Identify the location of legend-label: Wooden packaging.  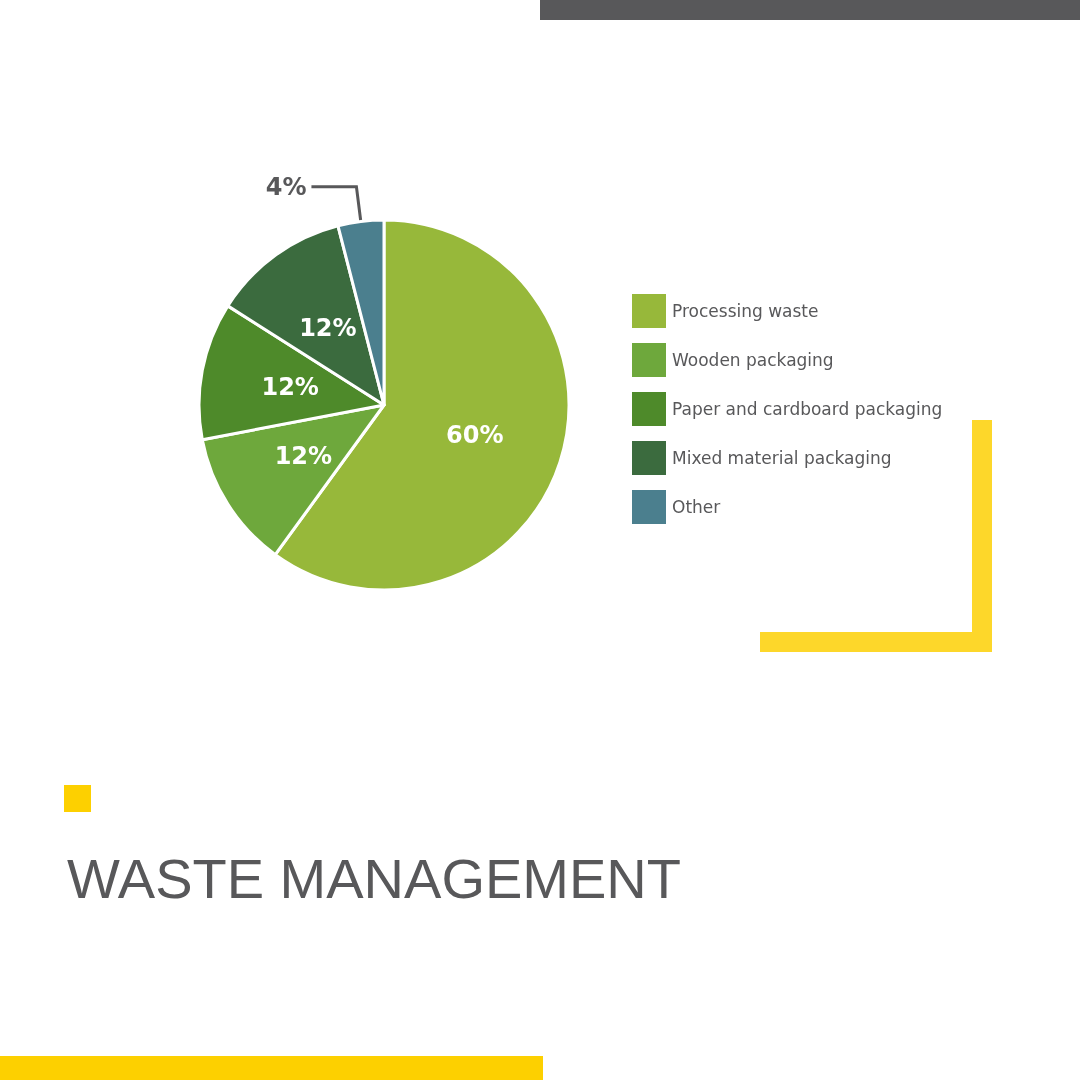
(753, 360).